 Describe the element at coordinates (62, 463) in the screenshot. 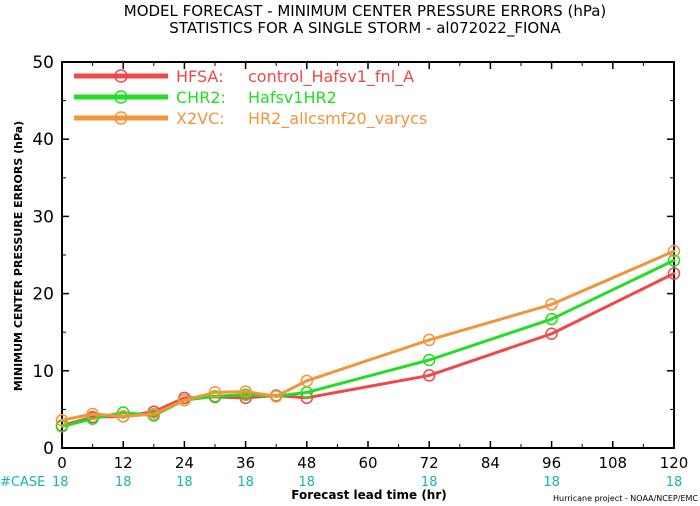

I see `x-tick-label: 0` at that location.